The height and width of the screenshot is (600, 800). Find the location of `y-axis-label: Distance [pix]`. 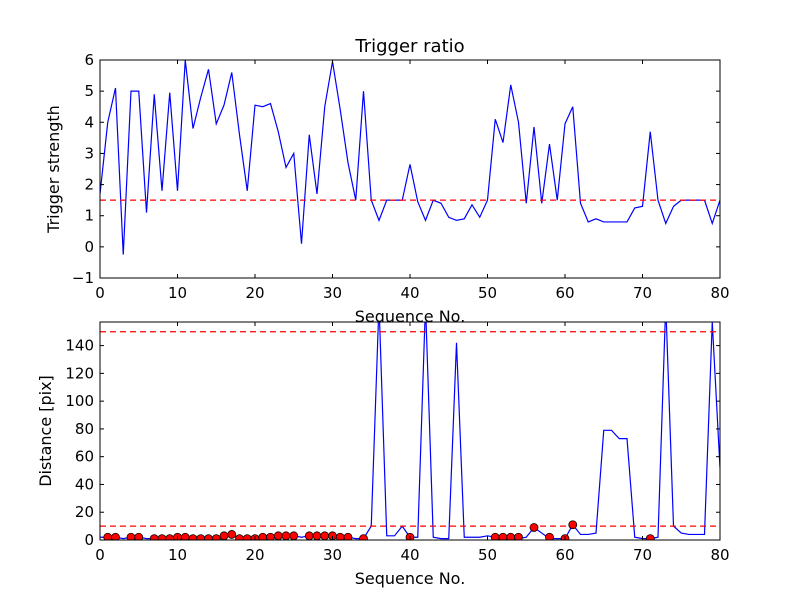

y-axis-label: Distance [pix] is located at coordinates (45, 431).